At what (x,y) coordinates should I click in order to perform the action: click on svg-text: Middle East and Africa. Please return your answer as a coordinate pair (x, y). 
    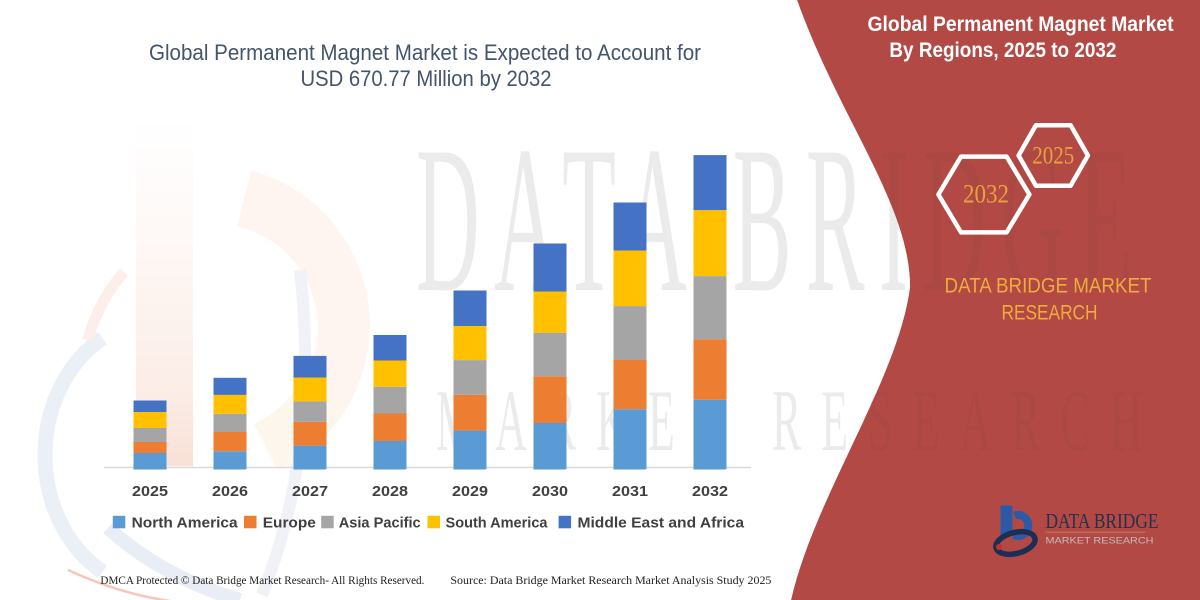
    Looking at the image, I should click on (661, 523).